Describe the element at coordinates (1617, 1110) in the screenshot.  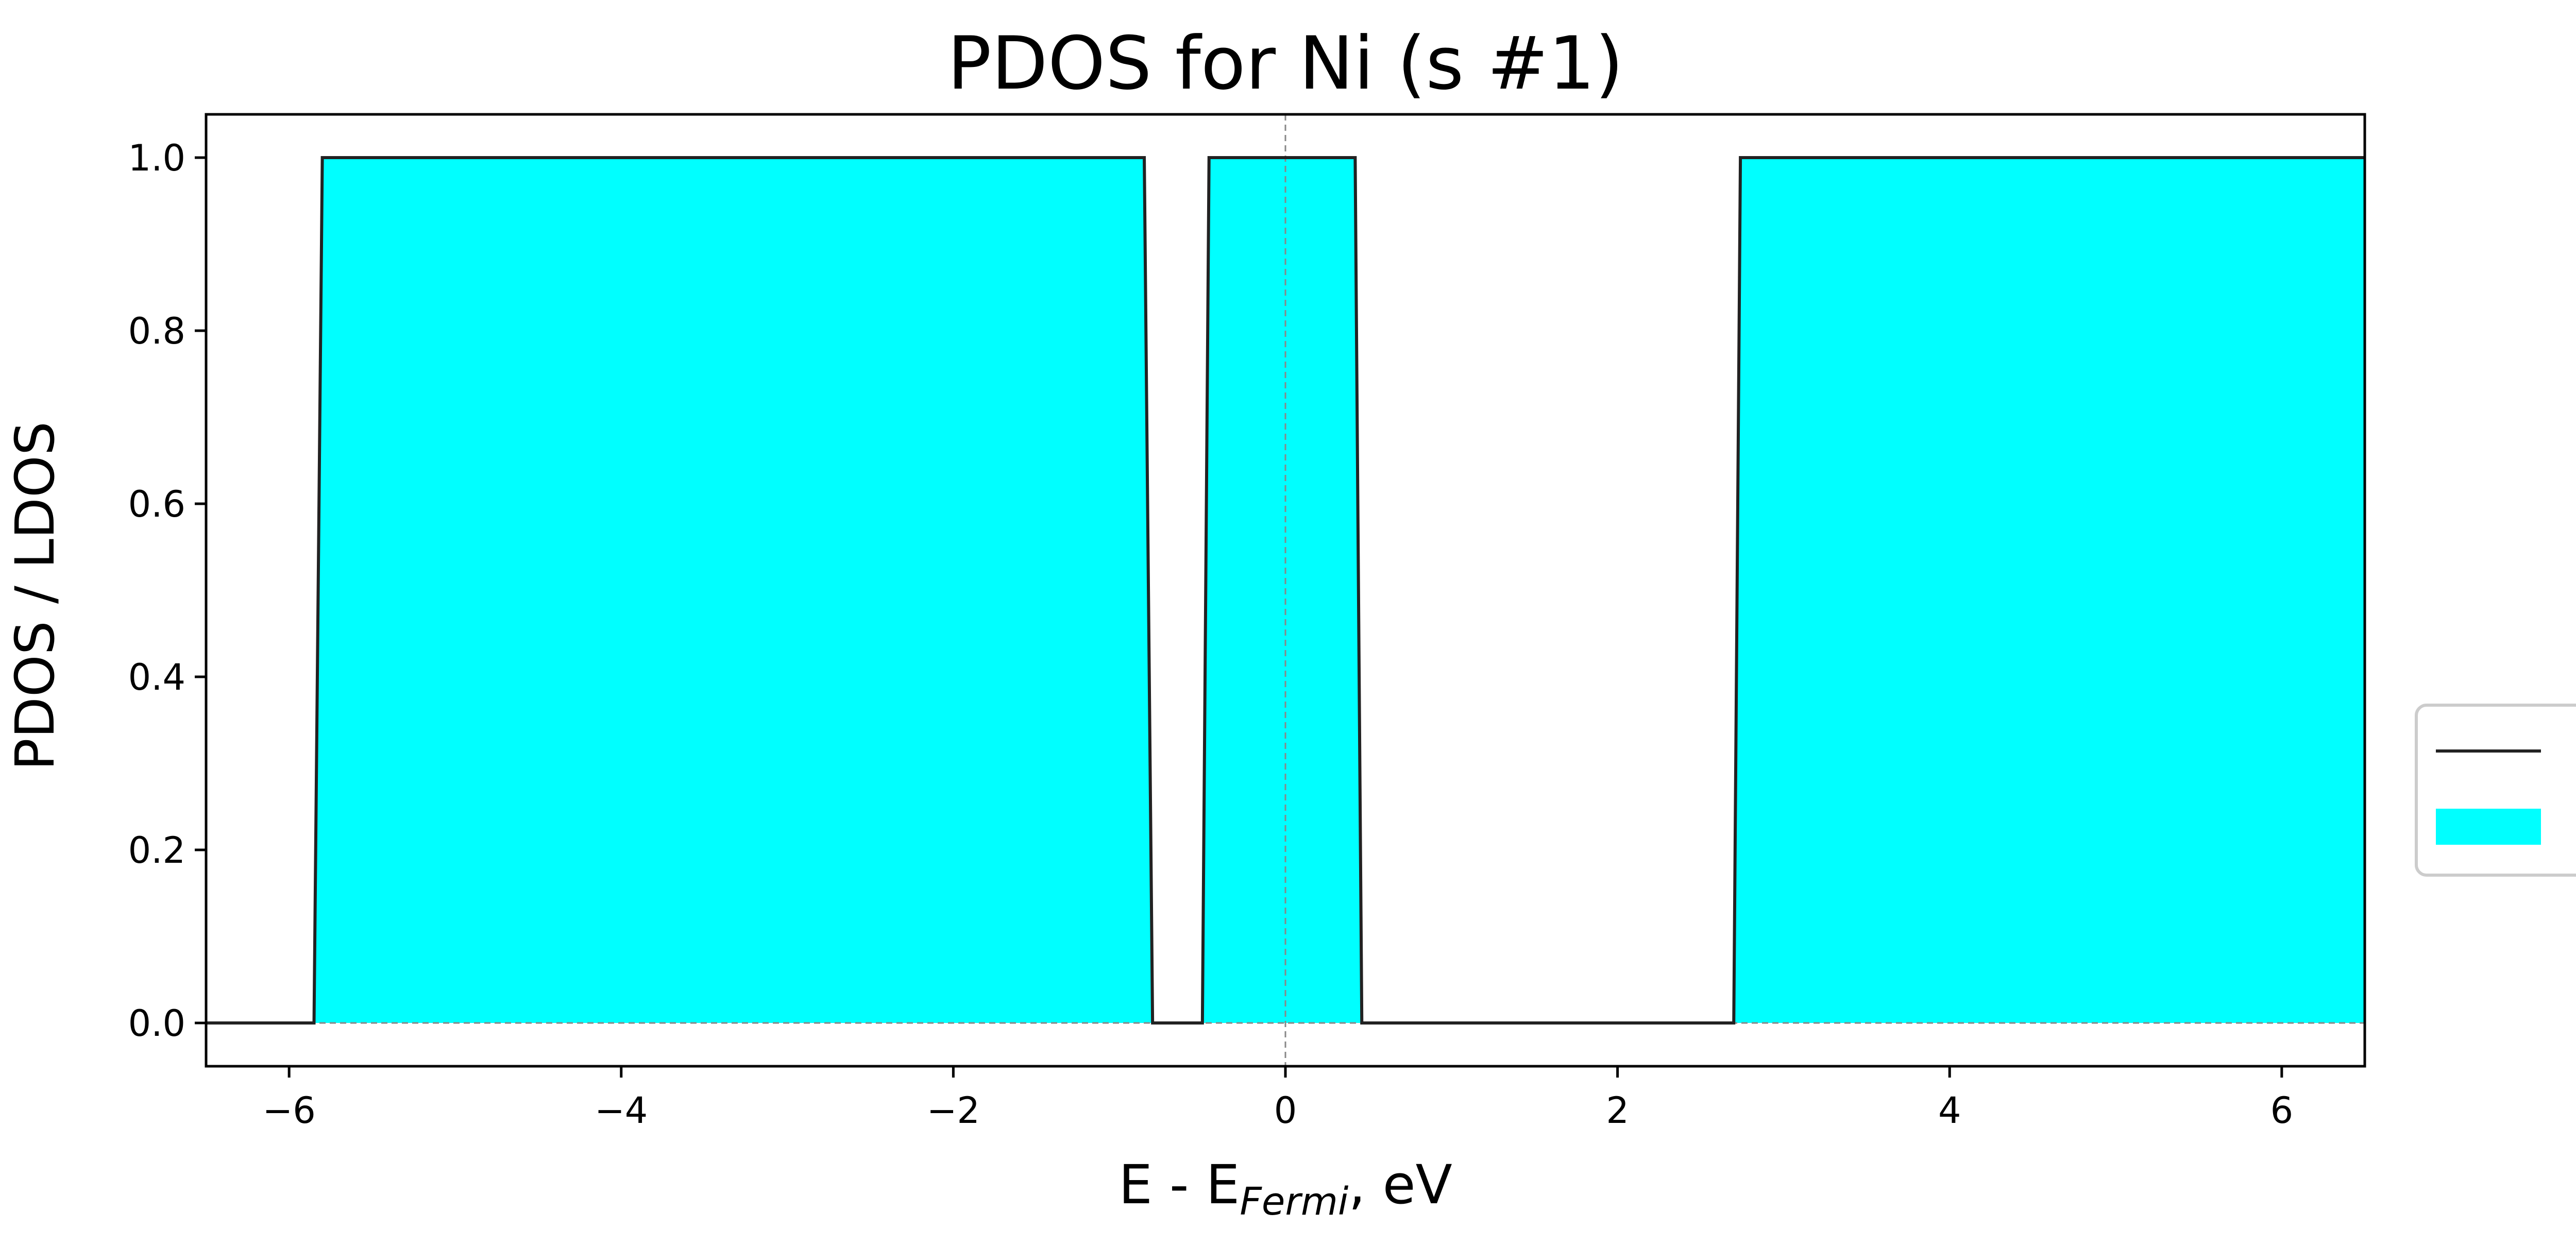
I see `x-tick-label: 2` at that location.